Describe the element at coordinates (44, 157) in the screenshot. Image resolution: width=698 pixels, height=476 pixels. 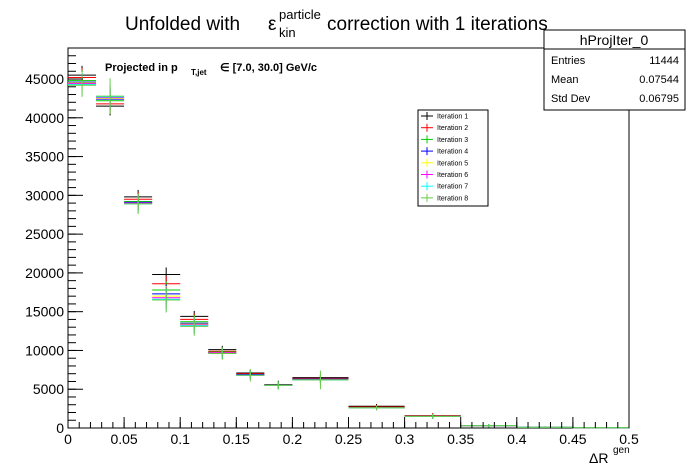
I see `y-tick-label: 35000` at that location.